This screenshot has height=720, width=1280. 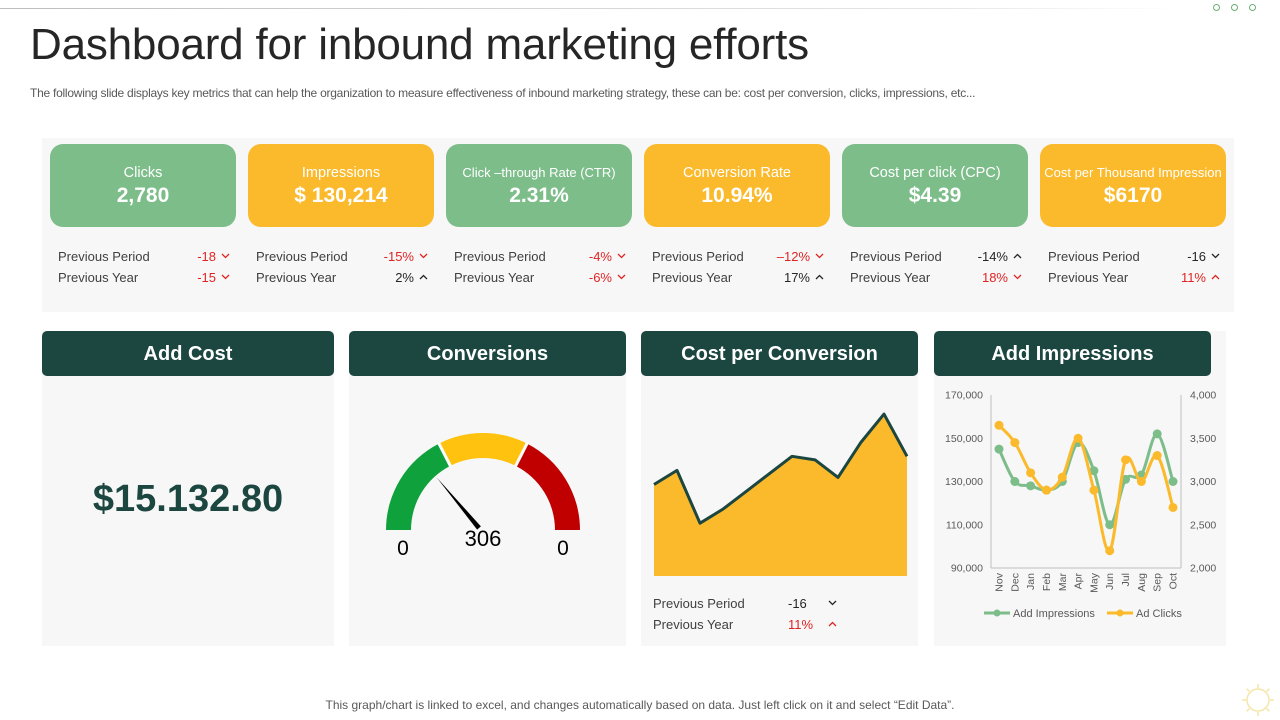 I want to click on stat-row-previous-period: Previous Period -16, so click(x=779, y=603).